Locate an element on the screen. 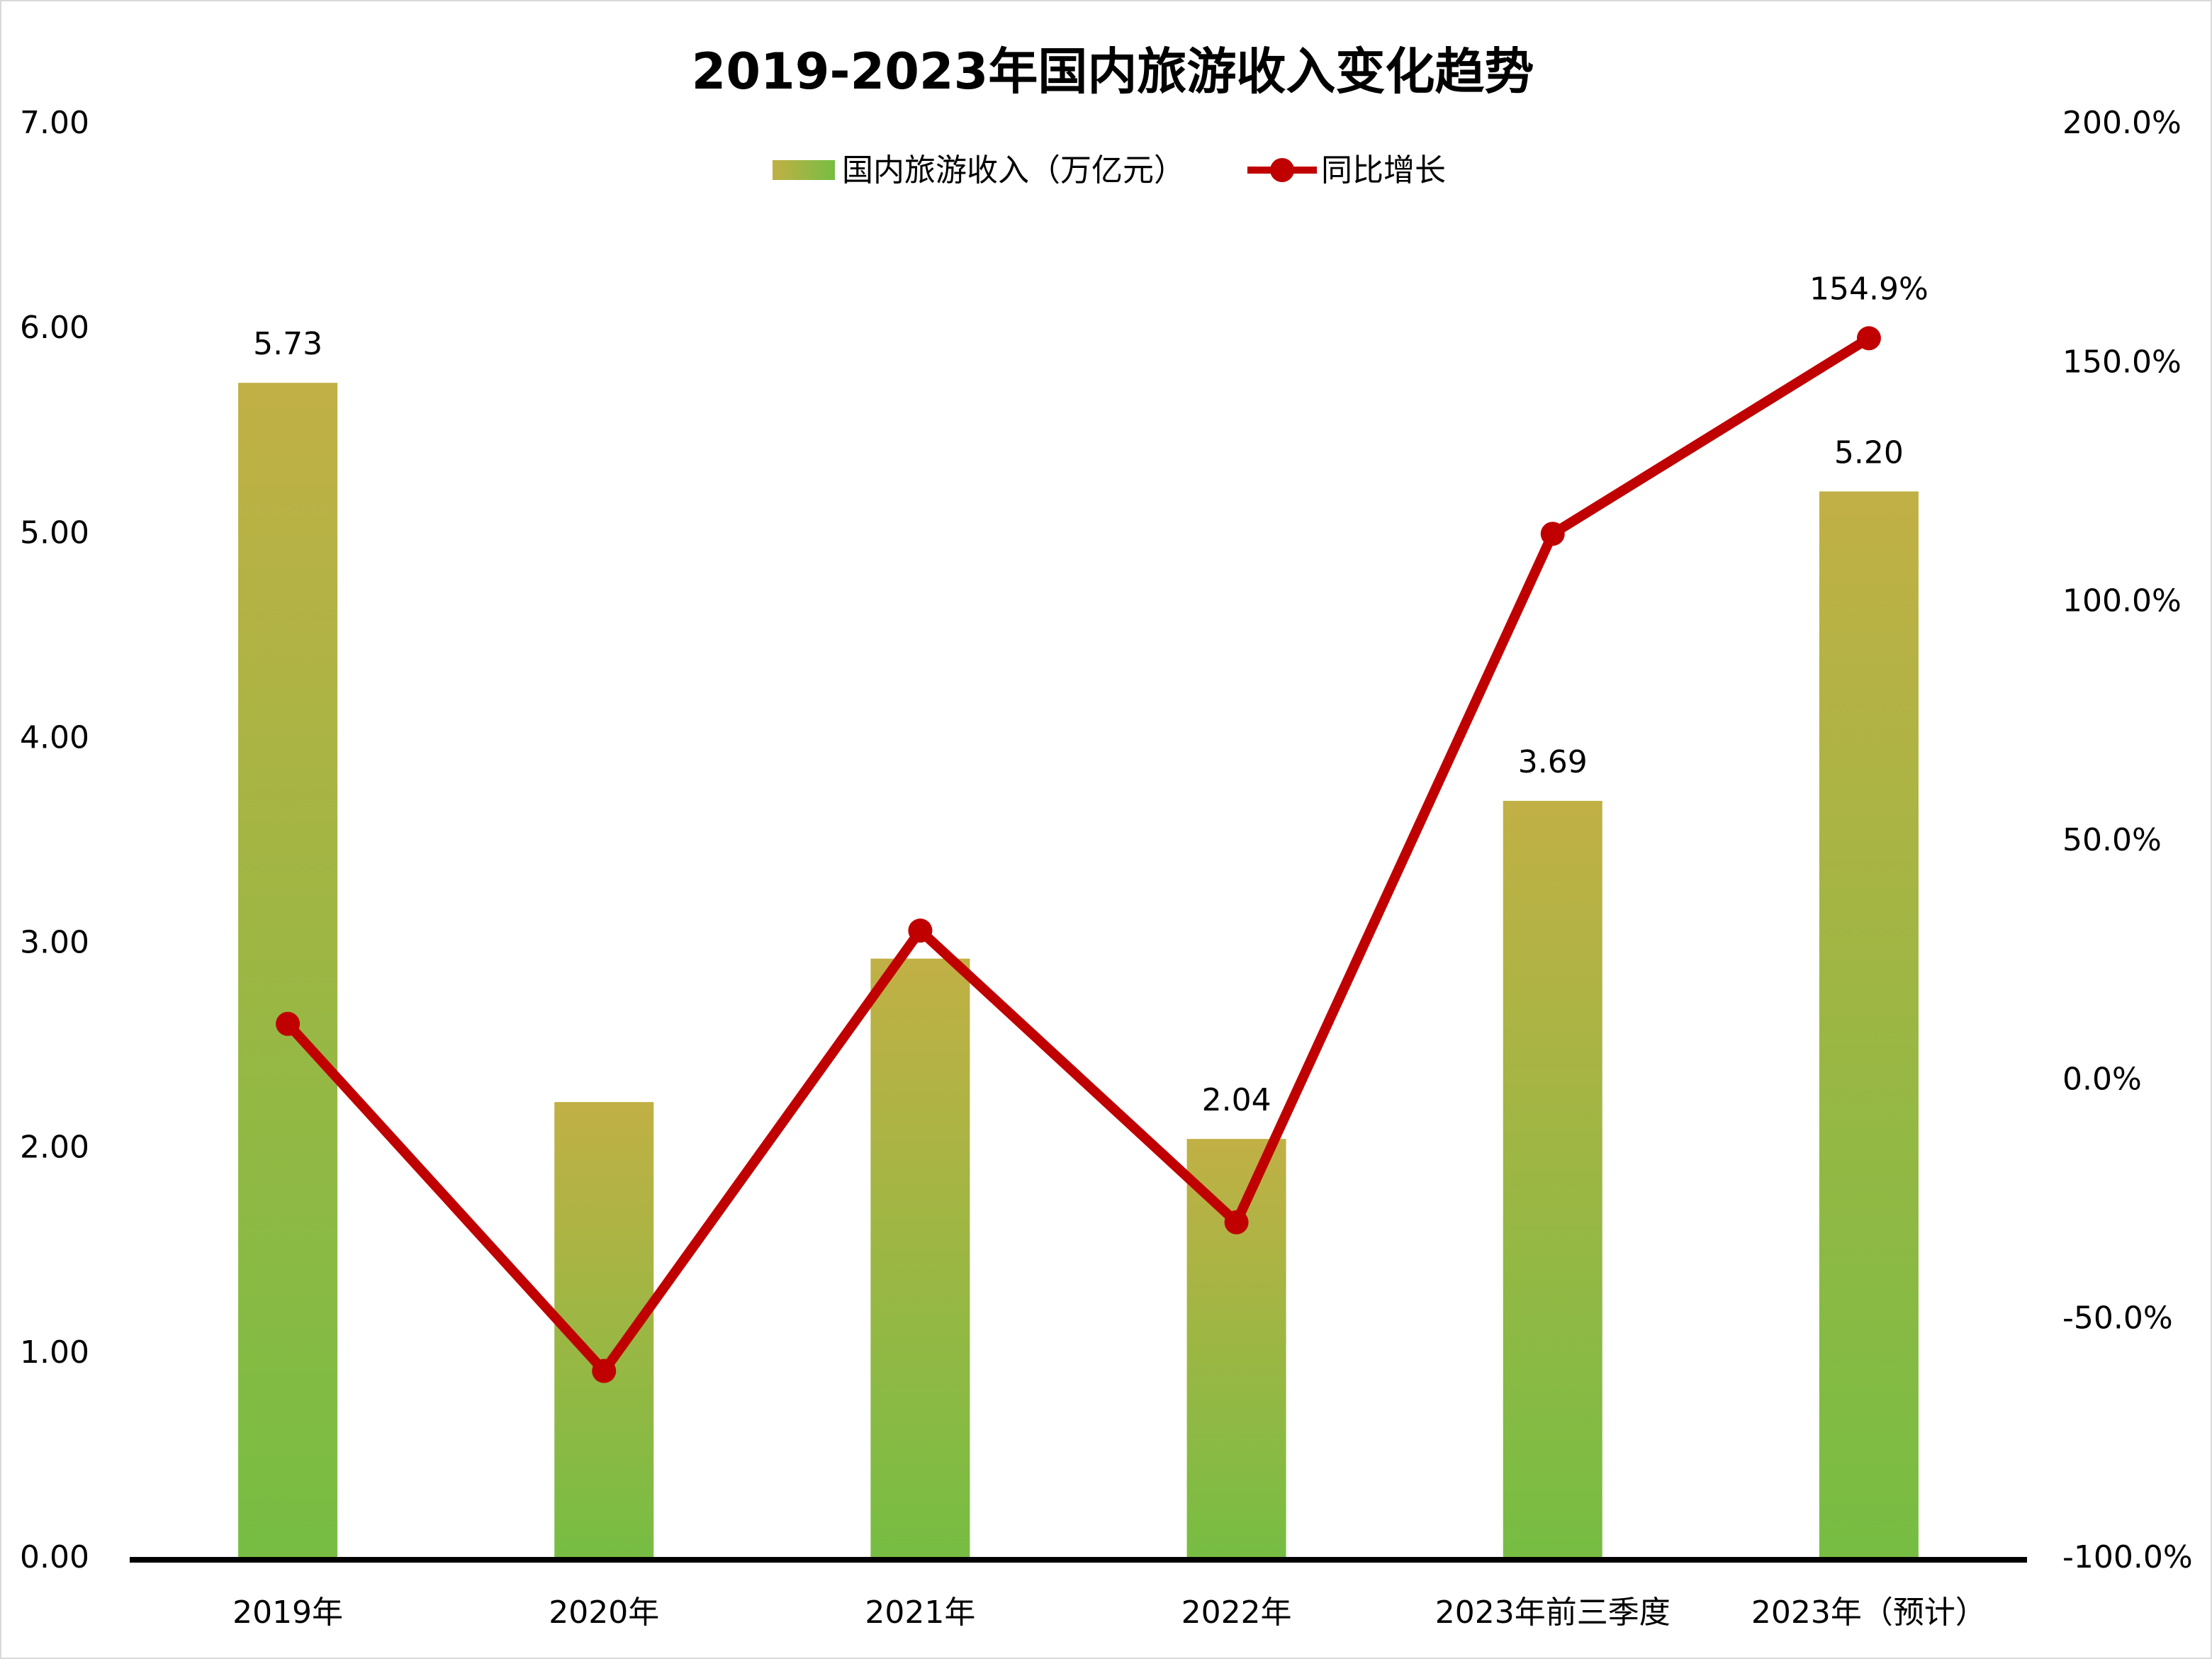 The image size is (2212, 1659). chart-title: 2019-2023年国内旅游收入变化趋势 is located at coordinates (1113, 72).